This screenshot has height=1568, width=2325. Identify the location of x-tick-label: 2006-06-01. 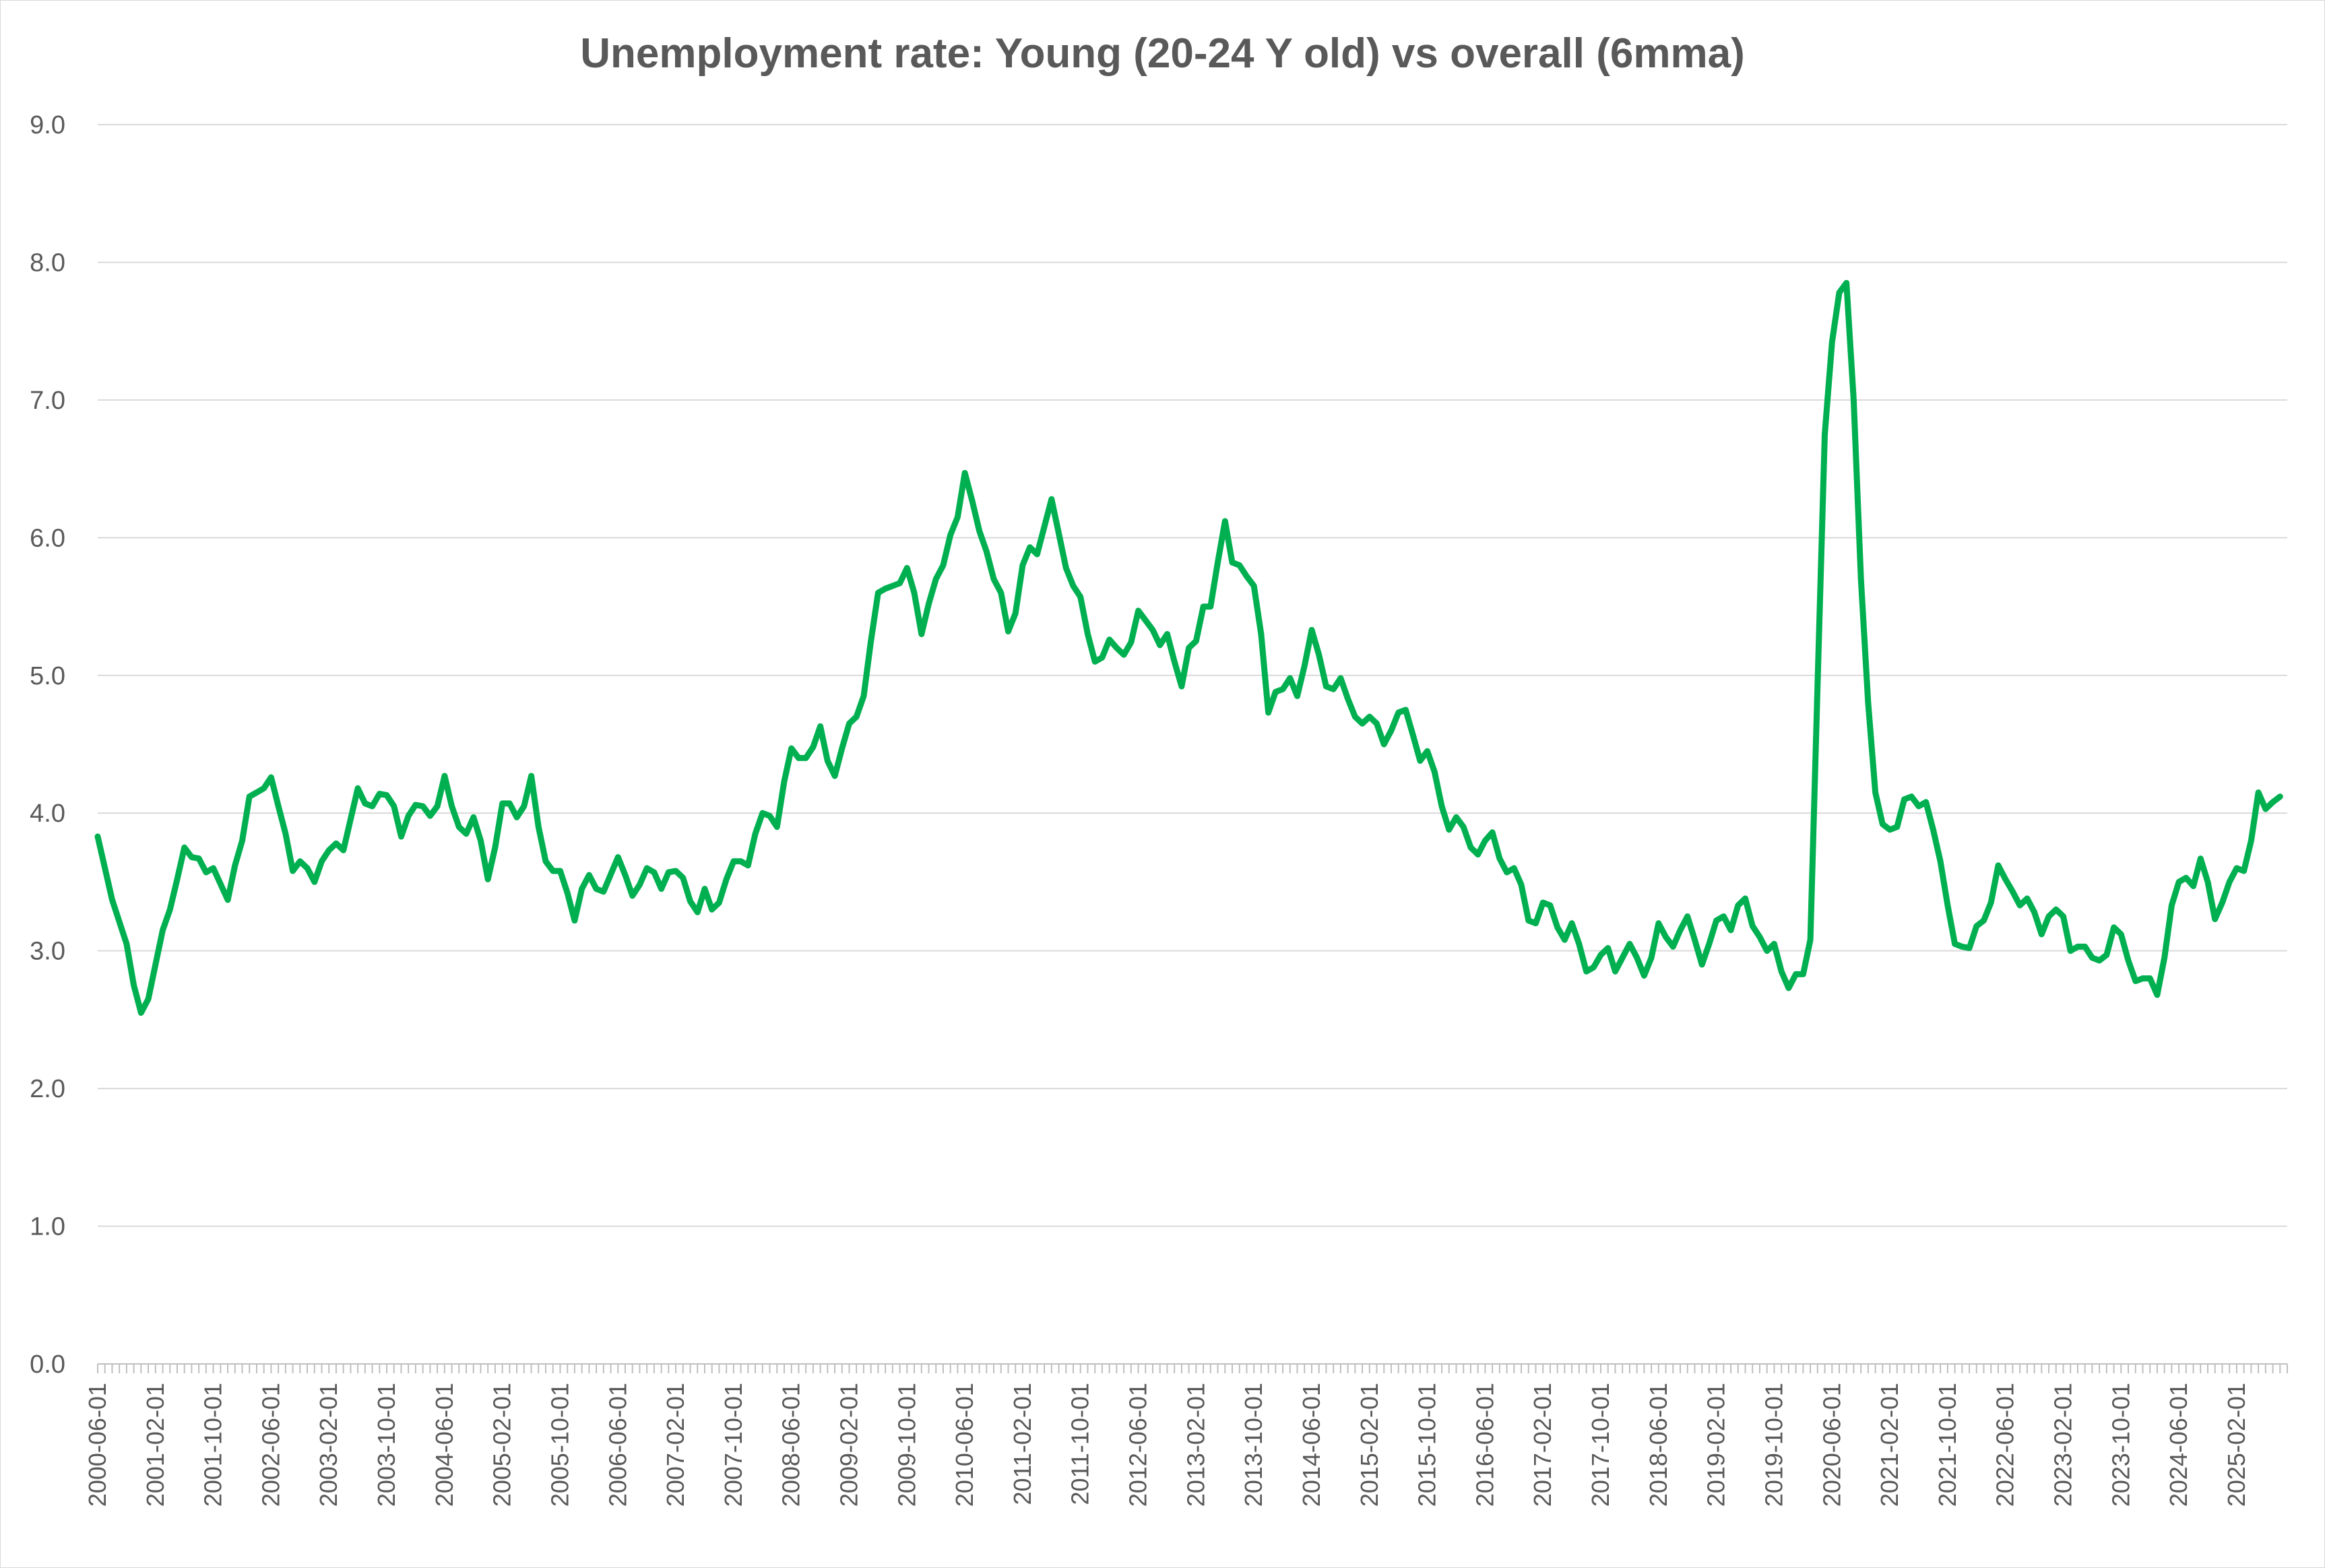
(617, 1445).